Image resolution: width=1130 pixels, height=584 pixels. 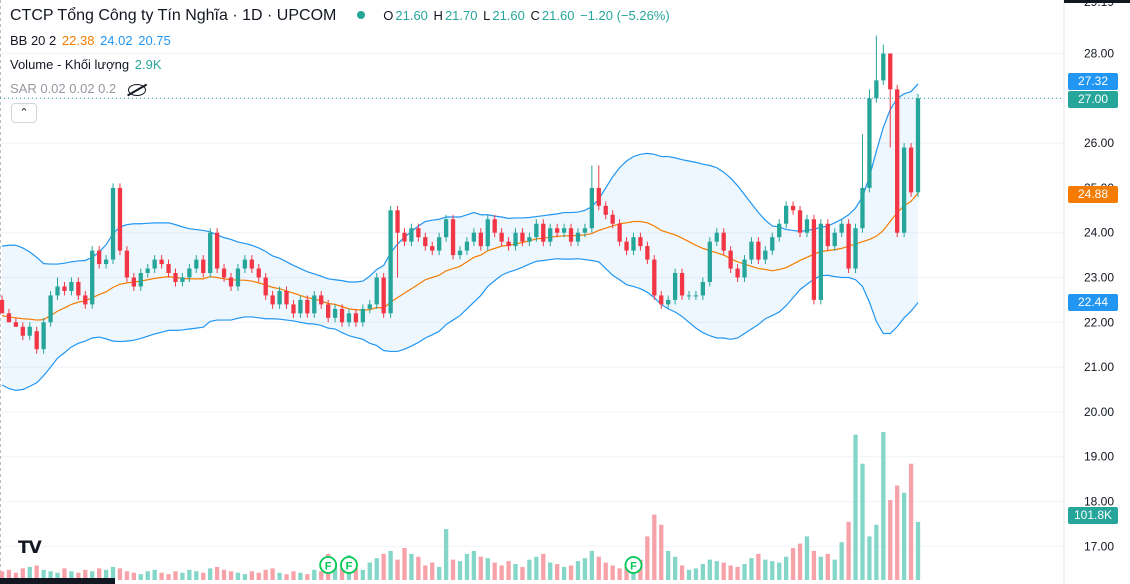 I want to click on bb-legend: BB 20 2 22.38 24.02 20.75, so click(x=91, y=40).